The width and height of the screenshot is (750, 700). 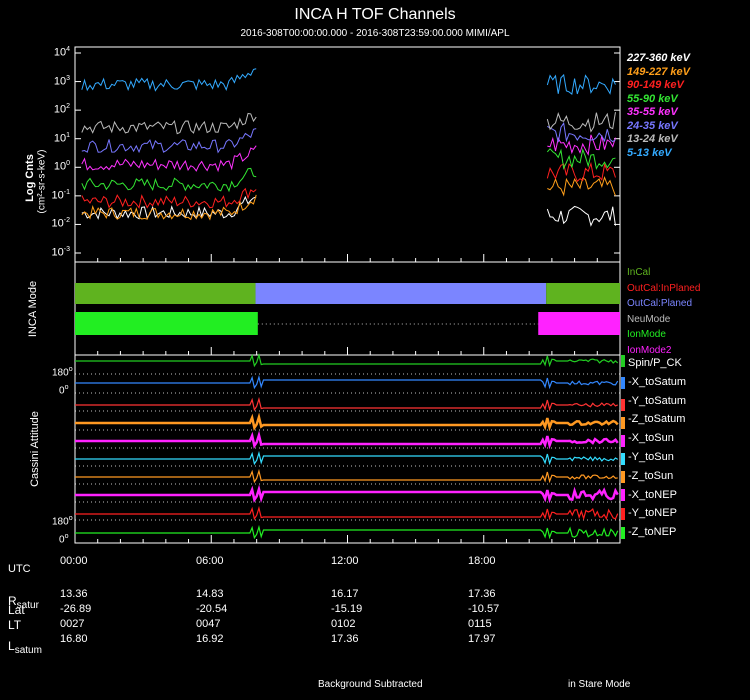 What do you see at coordinates (347, 382) in the screenshot?
I see `attitude-series--x-tosatum` at bounding box center [347, 382].